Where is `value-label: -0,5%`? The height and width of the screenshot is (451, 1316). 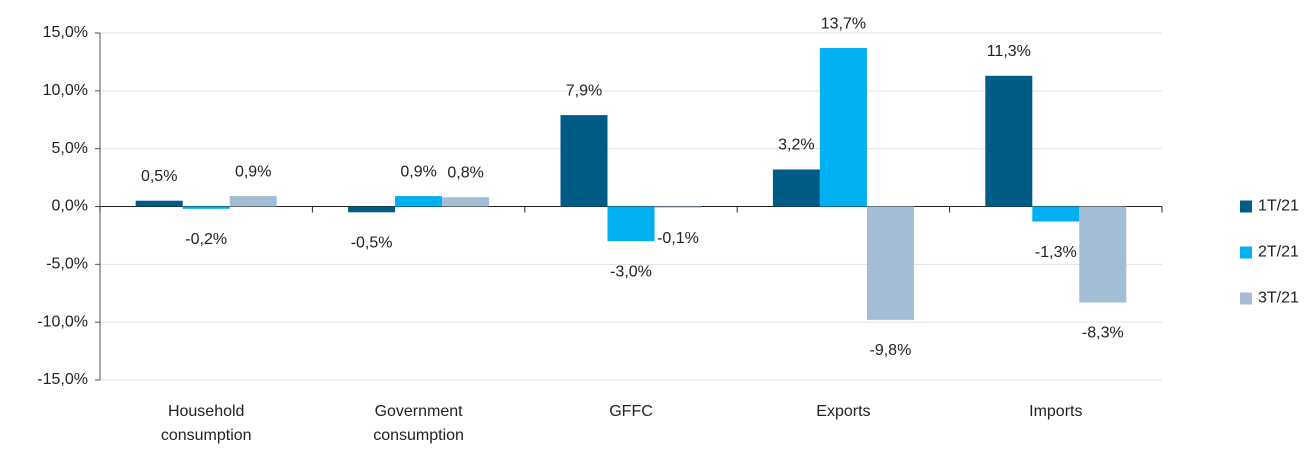
value-label: -0,5% is located at coordinates (372, 243).